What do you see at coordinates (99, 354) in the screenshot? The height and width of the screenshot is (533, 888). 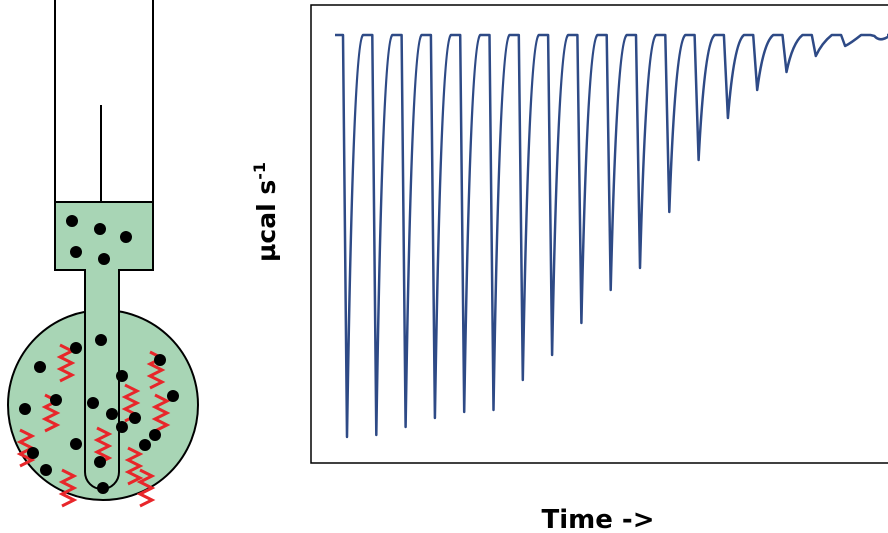 I see `ligand-dots` at bounding box center [99, 354].